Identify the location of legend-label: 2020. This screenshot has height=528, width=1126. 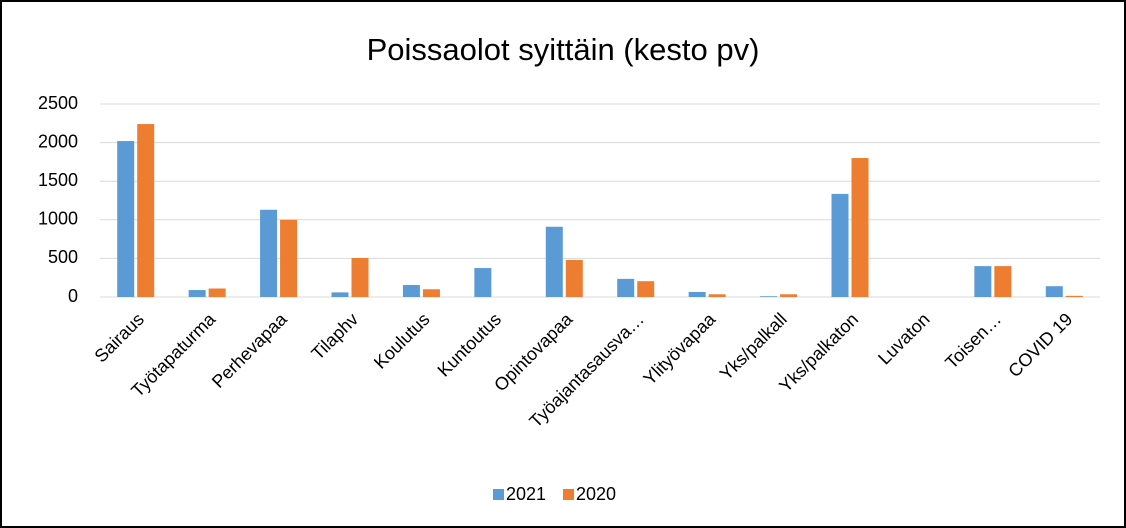
(596, 494).